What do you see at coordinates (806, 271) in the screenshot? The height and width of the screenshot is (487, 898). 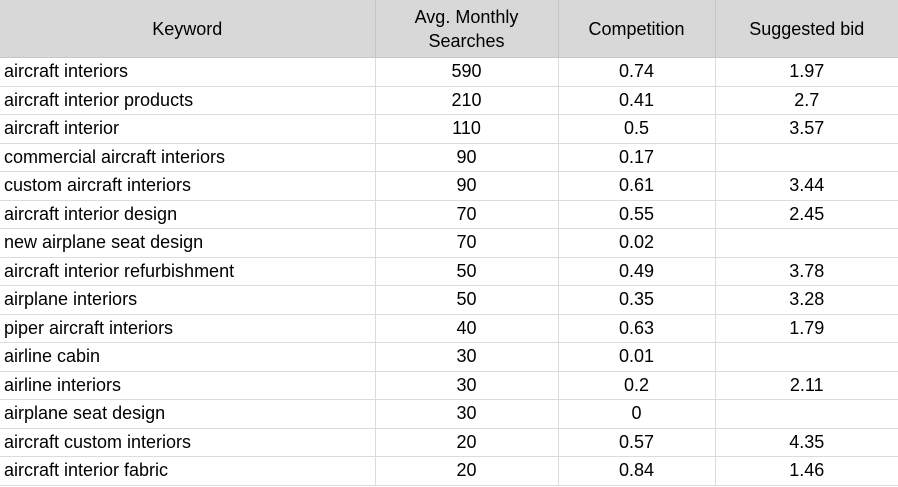 I see `cell-suggested-bid: 3.78` at bounding box center [806, 271].